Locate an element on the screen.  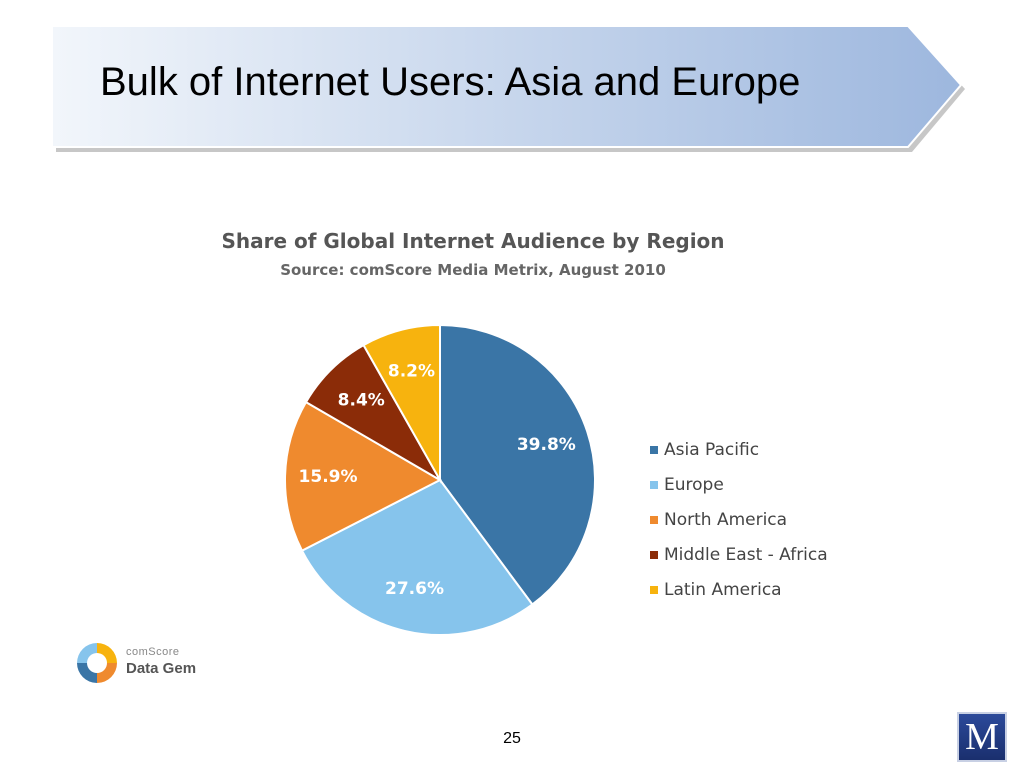
legend-label: Middle East - Africa is located at coordinates (746, 554).